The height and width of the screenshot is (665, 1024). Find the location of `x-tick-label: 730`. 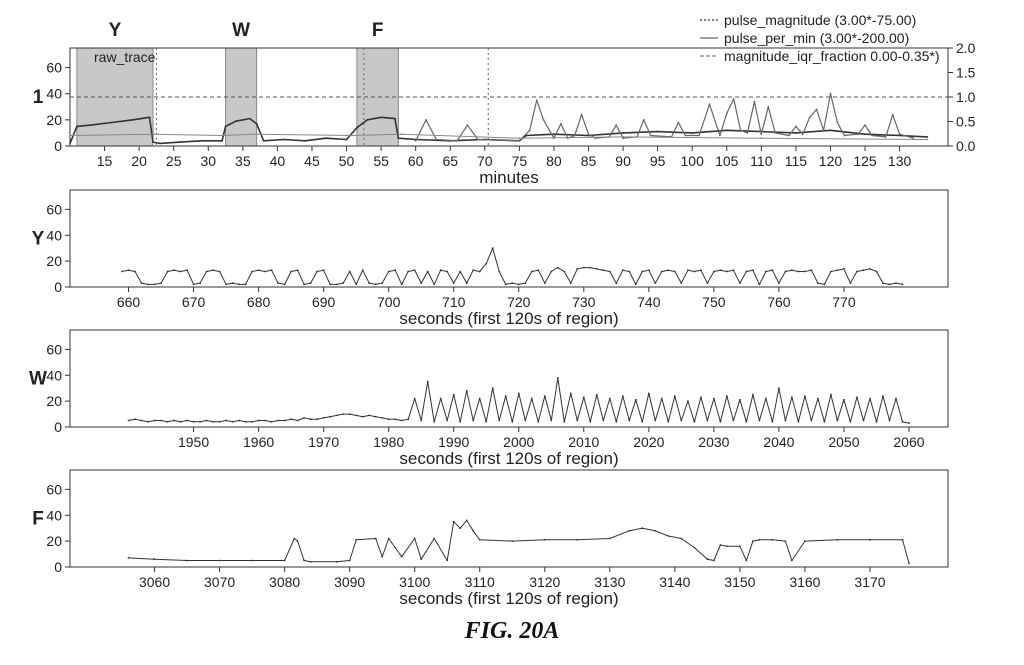

x-tick-label: 730 is located at coordinates (584, 302).